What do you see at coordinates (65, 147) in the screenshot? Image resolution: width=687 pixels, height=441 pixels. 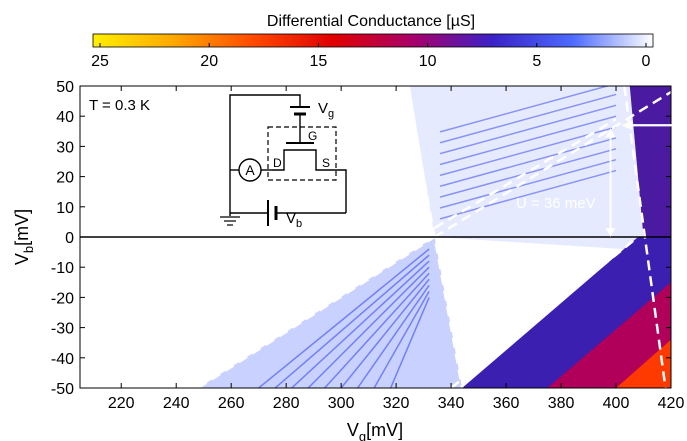 I see `y-tick-label: 30` at bounding box center [65, 147].